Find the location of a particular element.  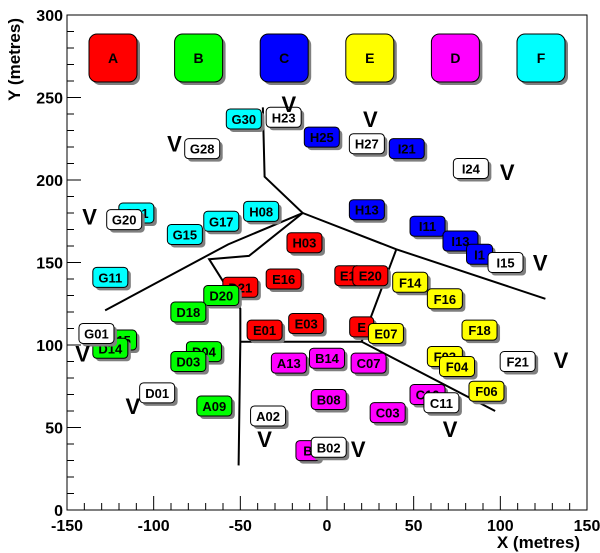

station-label: H27 is located at coordinates (367, 144).